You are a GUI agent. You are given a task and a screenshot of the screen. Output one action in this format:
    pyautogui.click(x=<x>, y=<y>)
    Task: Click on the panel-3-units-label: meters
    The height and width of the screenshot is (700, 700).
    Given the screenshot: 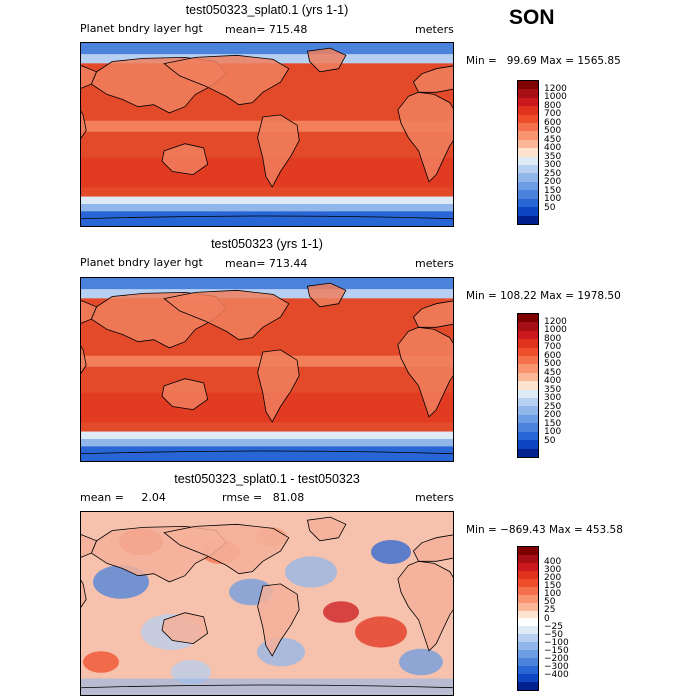 What is the action you would take?
    pyautogui.click(x=434, y=497)
    